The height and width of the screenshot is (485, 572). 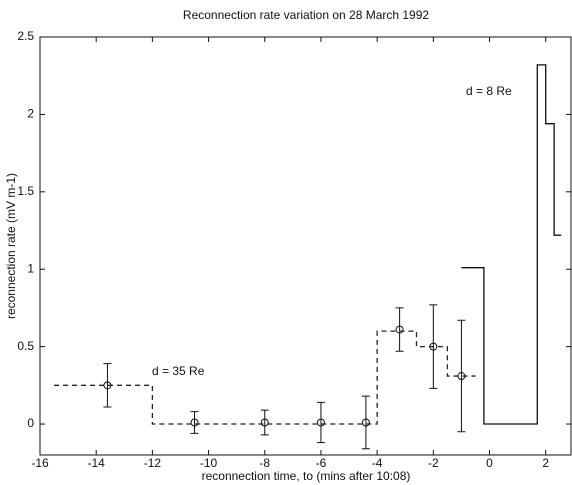 What do you see at coordinates (433, 463) in the screenshot?
I see `x-tick-label: -2` at bounding box center [433, 463].